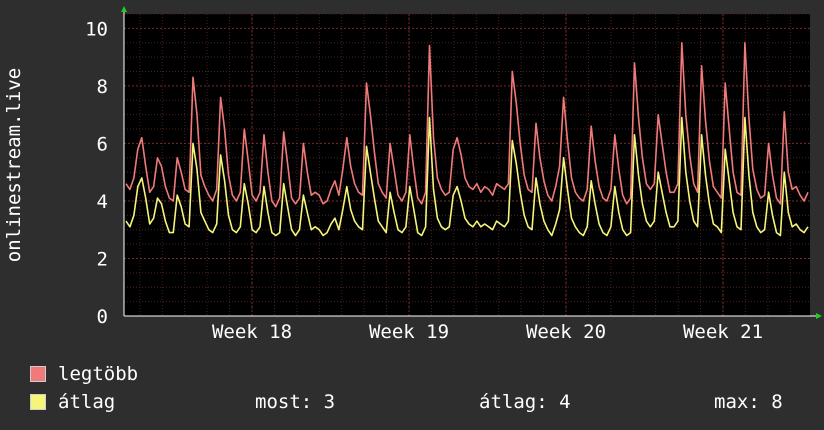  I want to click on stat-average: átlag: 4, so click(525, 402).